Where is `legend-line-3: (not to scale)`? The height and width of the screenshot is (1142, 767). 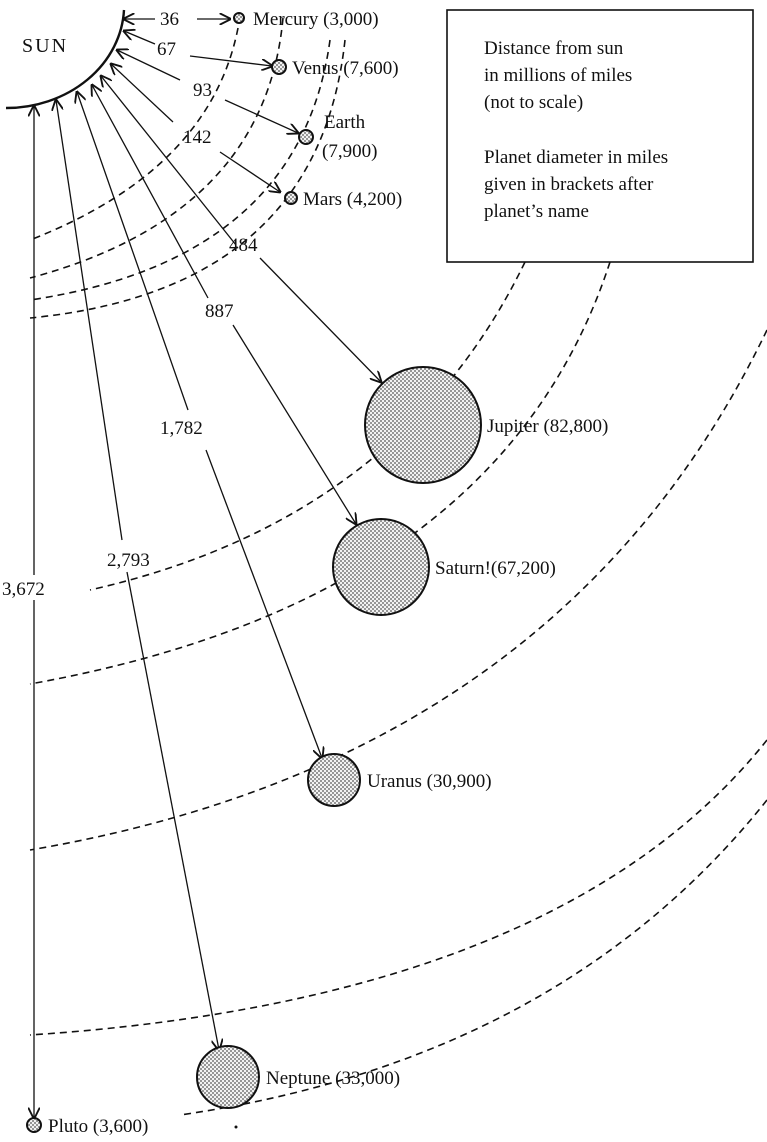
legend-line-3: (not to scale) is located at coordinates (533, 102).